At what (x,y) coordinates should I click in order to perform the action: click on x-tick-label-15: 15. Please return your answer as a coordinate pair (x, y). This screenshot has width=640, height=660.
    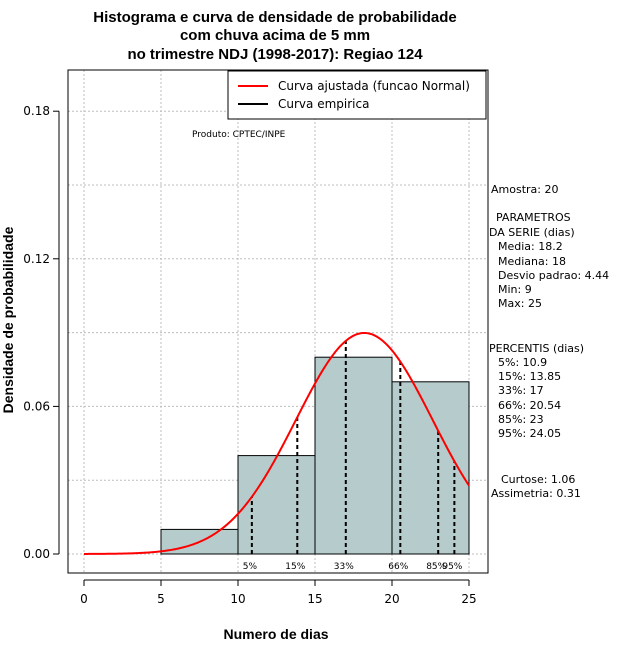
    Looking at the image, I should click on (314, 599).